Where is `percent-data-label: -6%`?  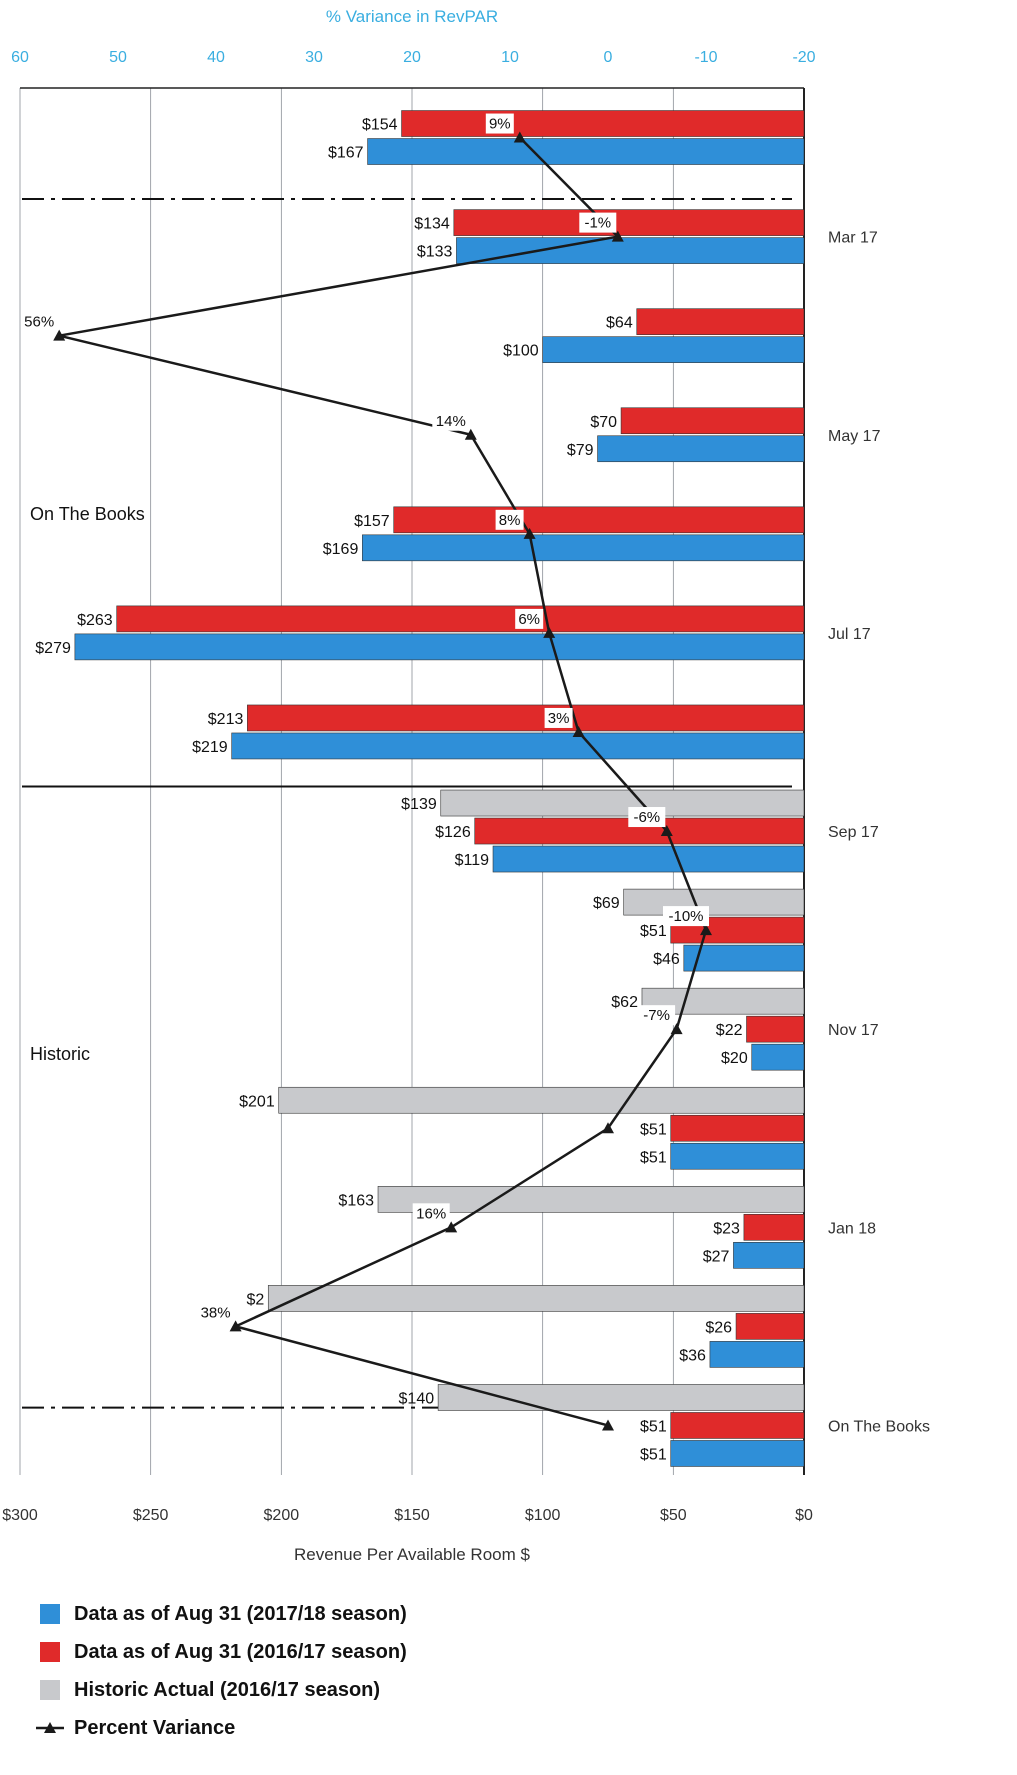 percent-data-label: -6% is located at coordinates (646, 817).